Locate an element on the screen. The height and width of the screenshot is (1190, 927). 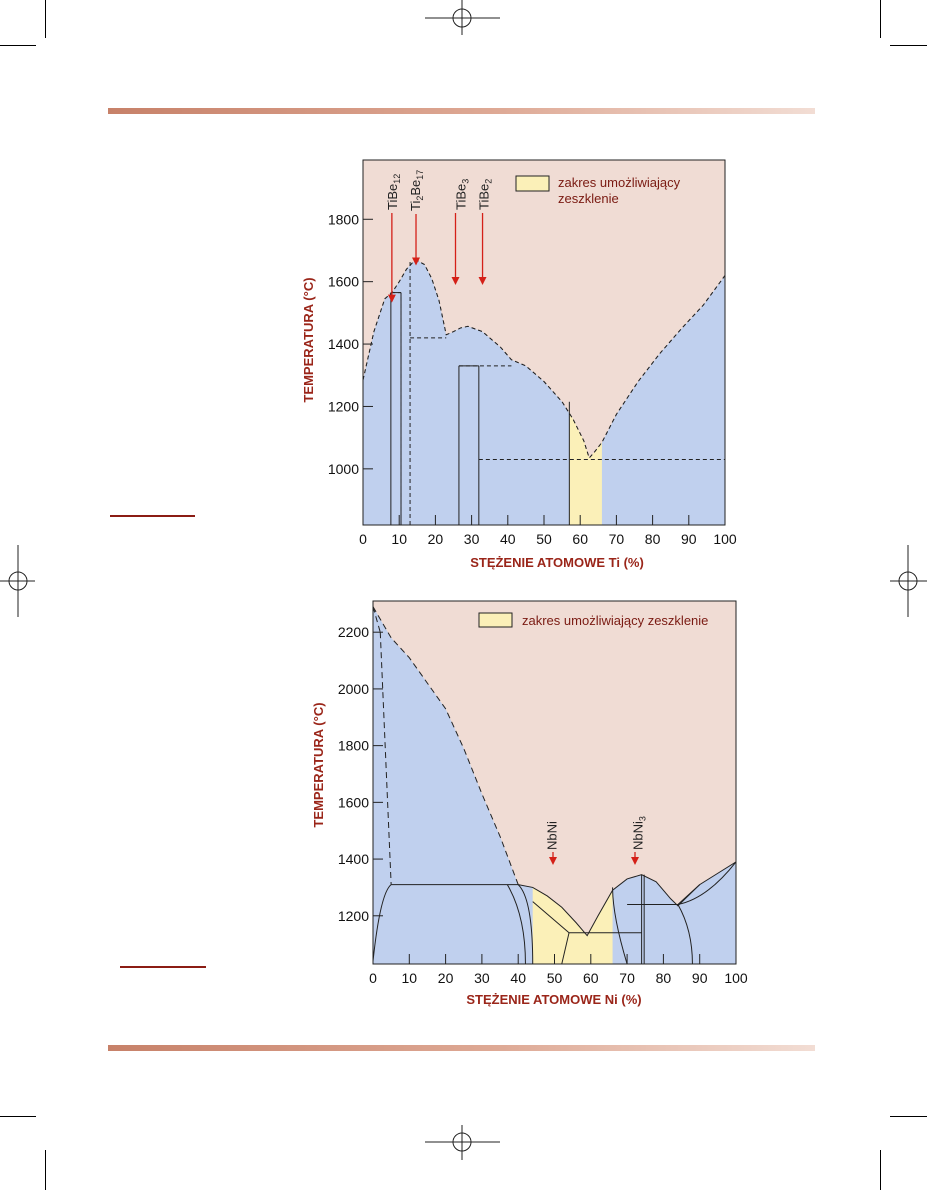
compound-label: NbNi3 is located at coordinates (638, 833).